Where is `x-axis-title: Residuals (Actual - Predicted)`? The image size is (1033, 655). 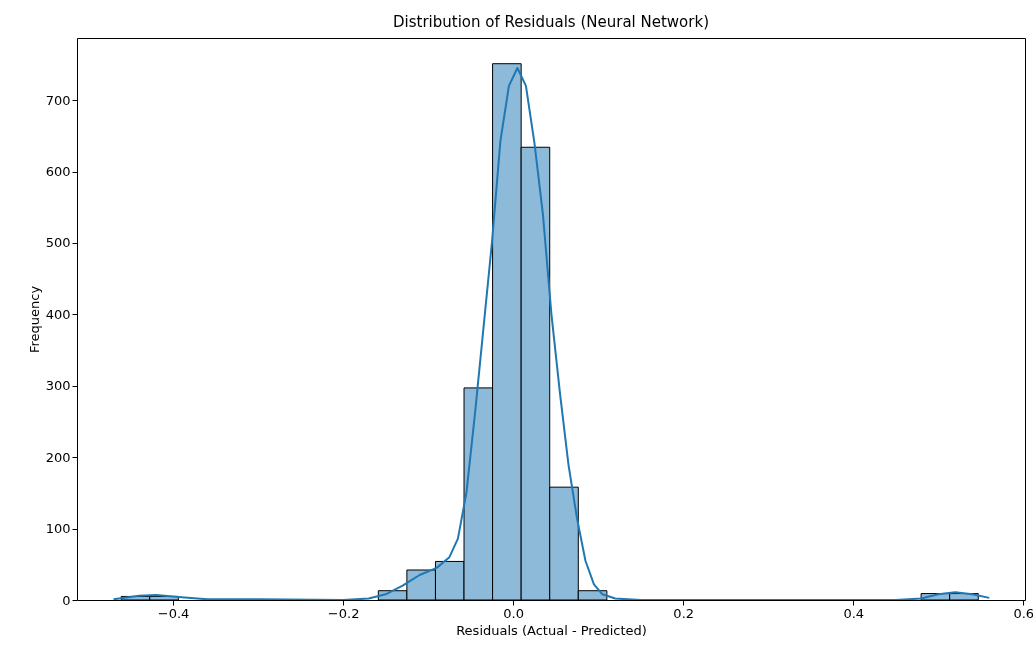 x-axis-title: Residuals (Actual - Predicted) is located at coordinates (551, 630).